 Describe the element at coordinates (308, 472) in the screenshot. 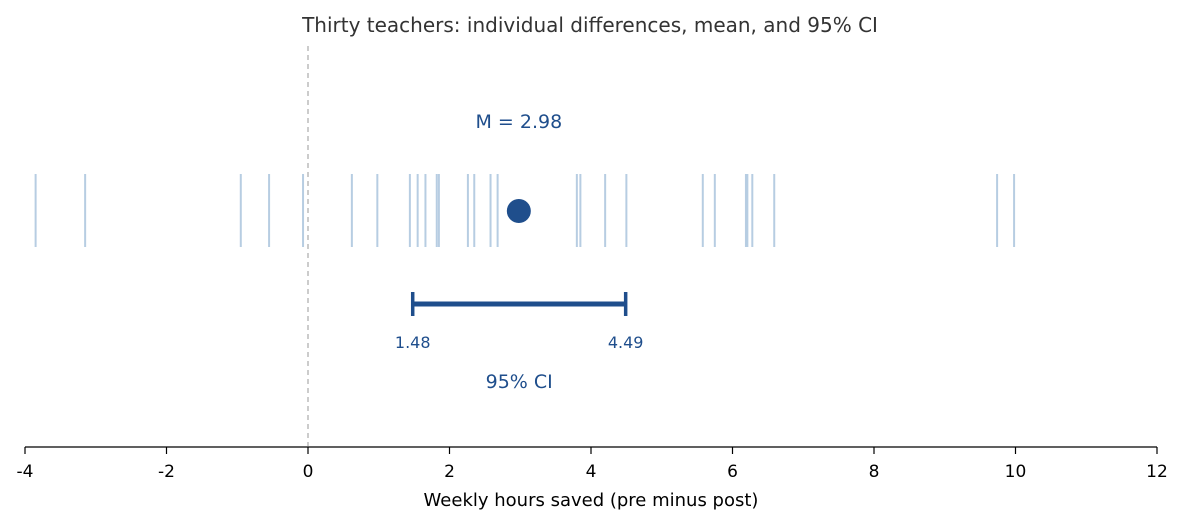

I see `x-tick-label: 0` at that location.